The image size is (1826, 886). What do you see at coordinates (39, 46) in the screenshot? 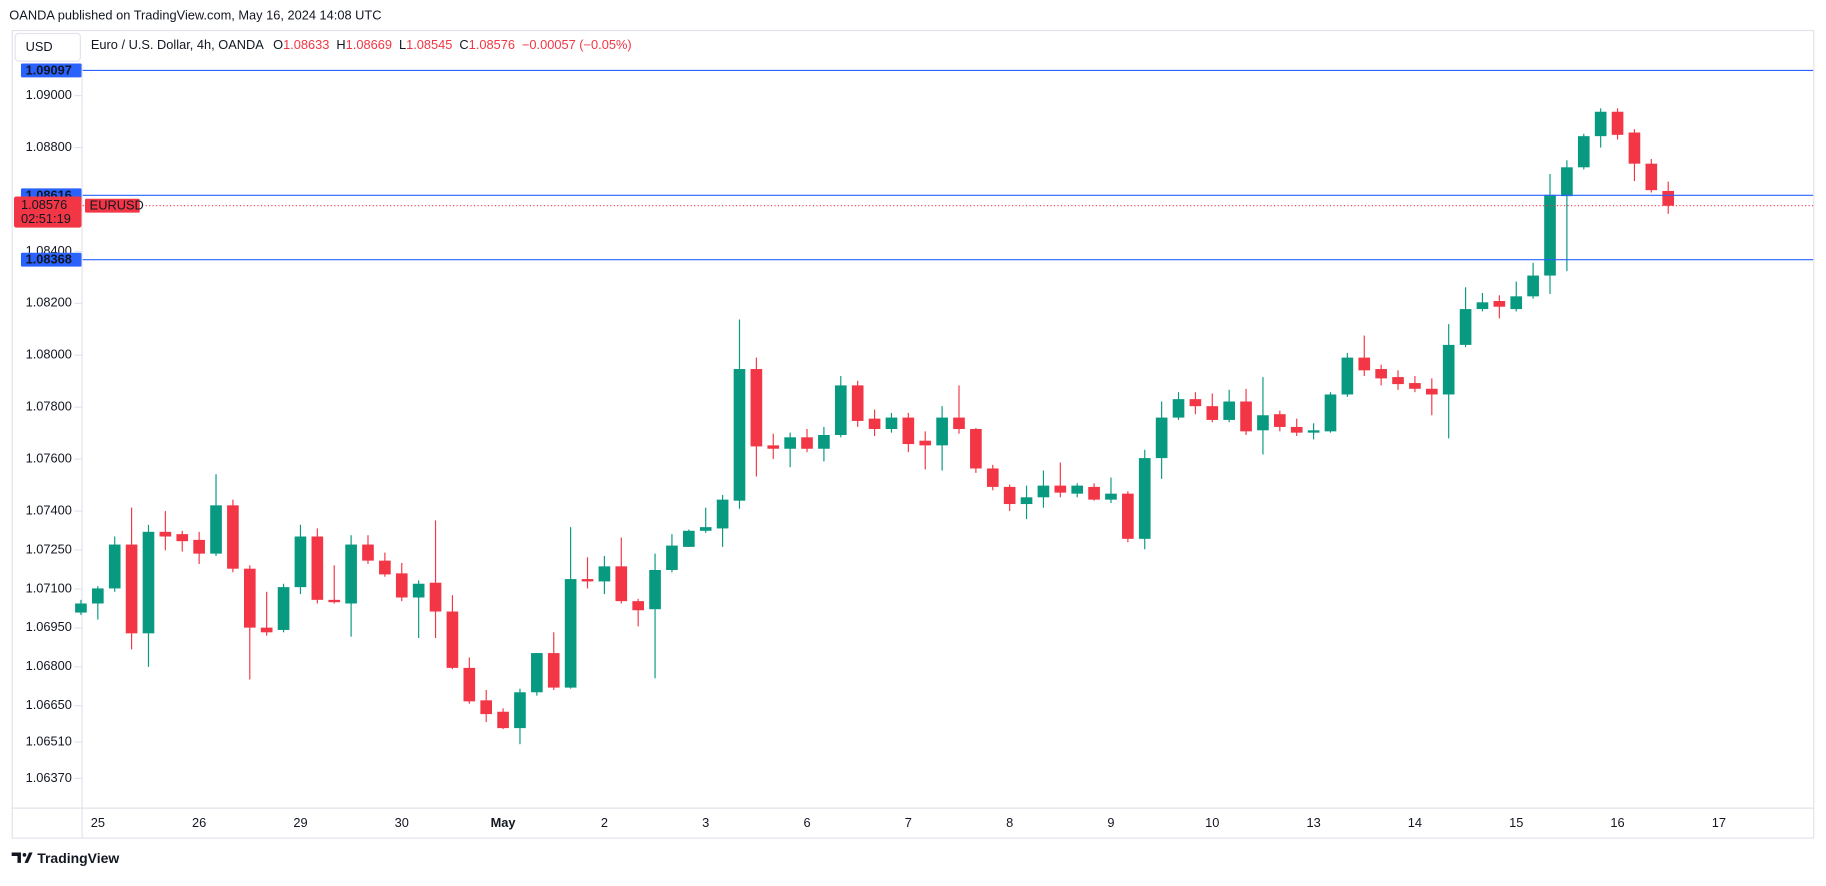
I see `symbol-box-label: USD` at bounding box center [39, 46].